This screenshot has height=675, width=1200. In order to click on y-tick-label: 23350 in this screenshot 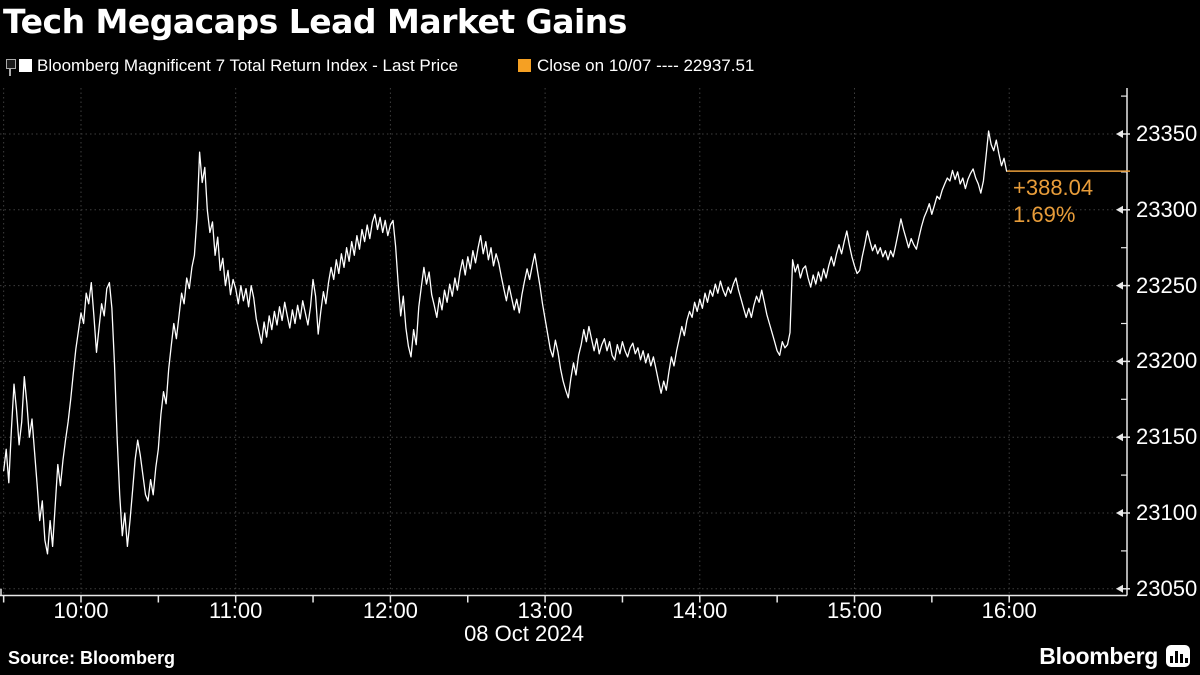, I will do `click(1167, 133)`.